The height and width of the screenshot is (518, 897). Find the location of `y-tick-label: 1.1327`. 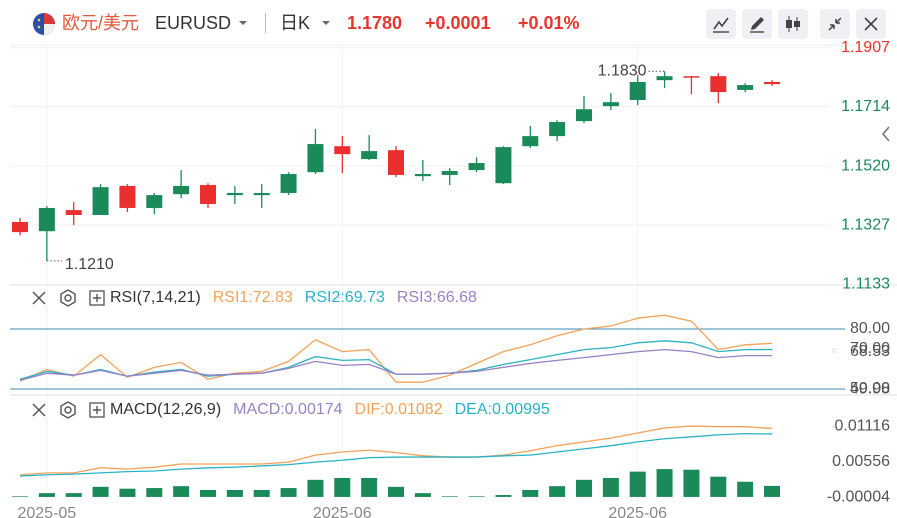

y-tick-label: 1.1327 is located at coordinates (865, 224).